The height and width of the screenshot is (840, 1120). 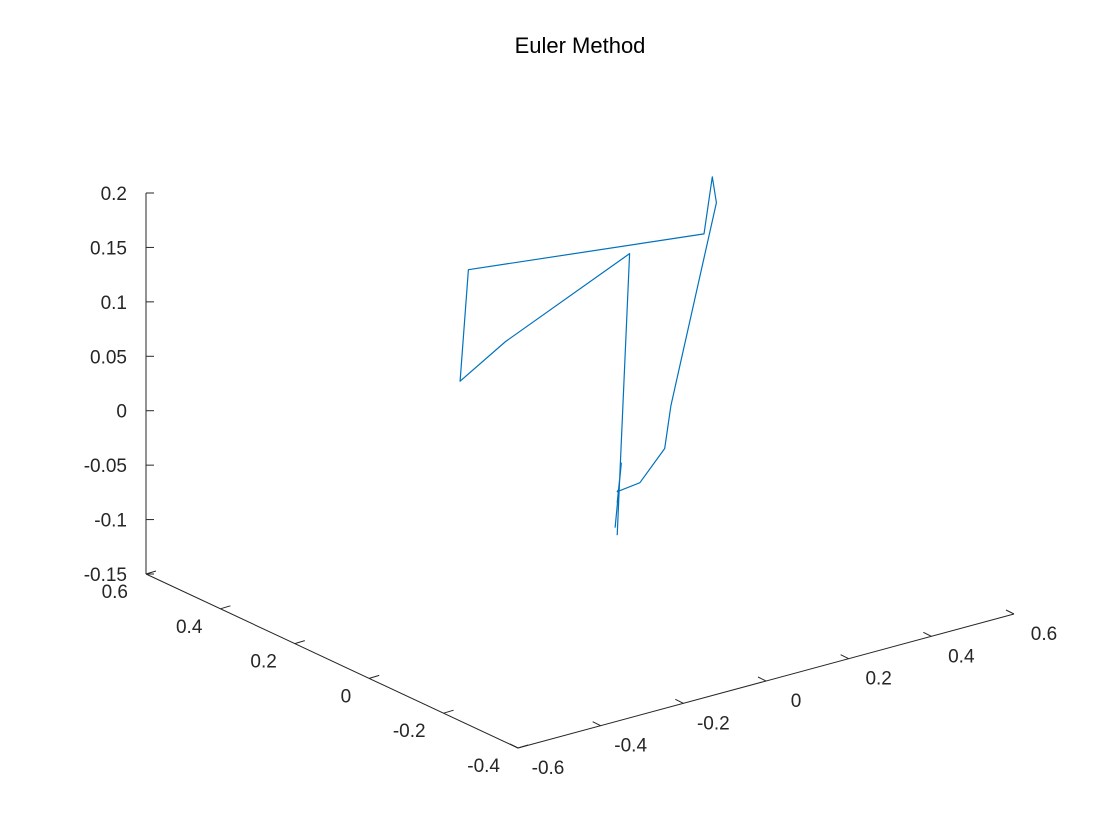 I want to click on y-tick-label: -0.4, so click(x=483, y=766).